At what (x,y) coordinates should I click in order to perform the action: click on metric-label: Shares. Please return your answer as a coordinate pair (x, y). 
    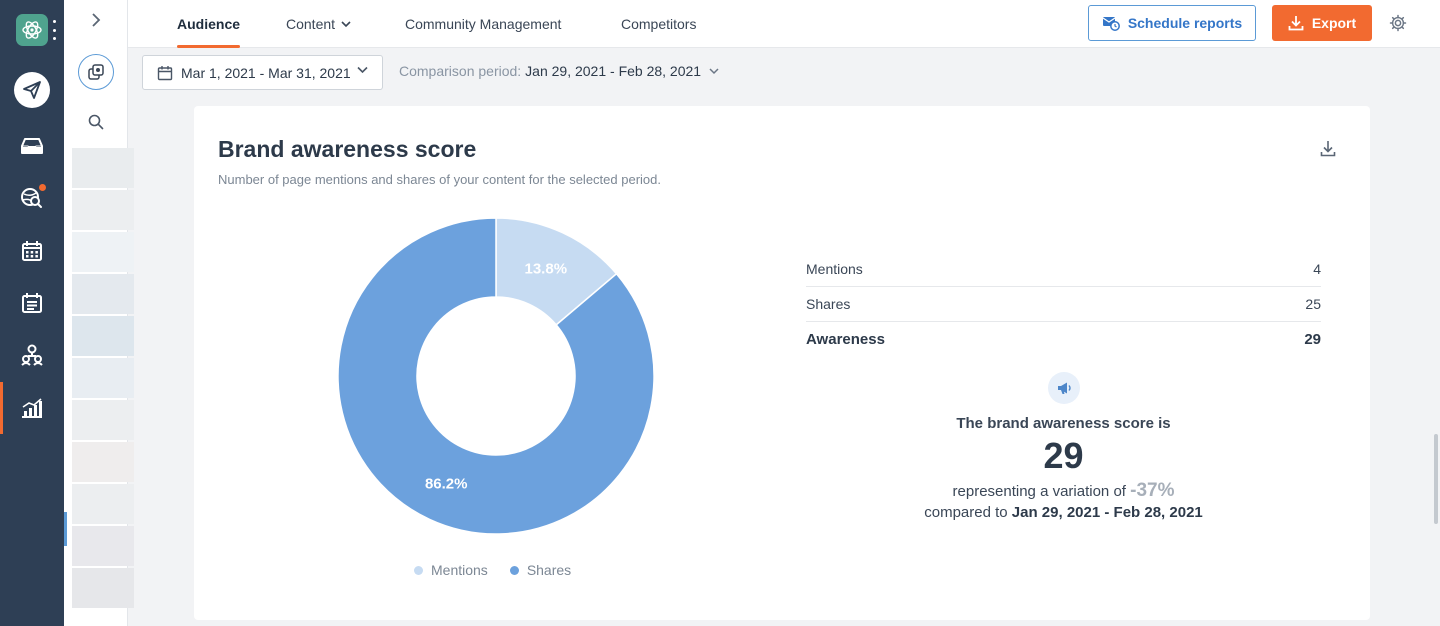
    Looking at the image, I should click on (828, 304).